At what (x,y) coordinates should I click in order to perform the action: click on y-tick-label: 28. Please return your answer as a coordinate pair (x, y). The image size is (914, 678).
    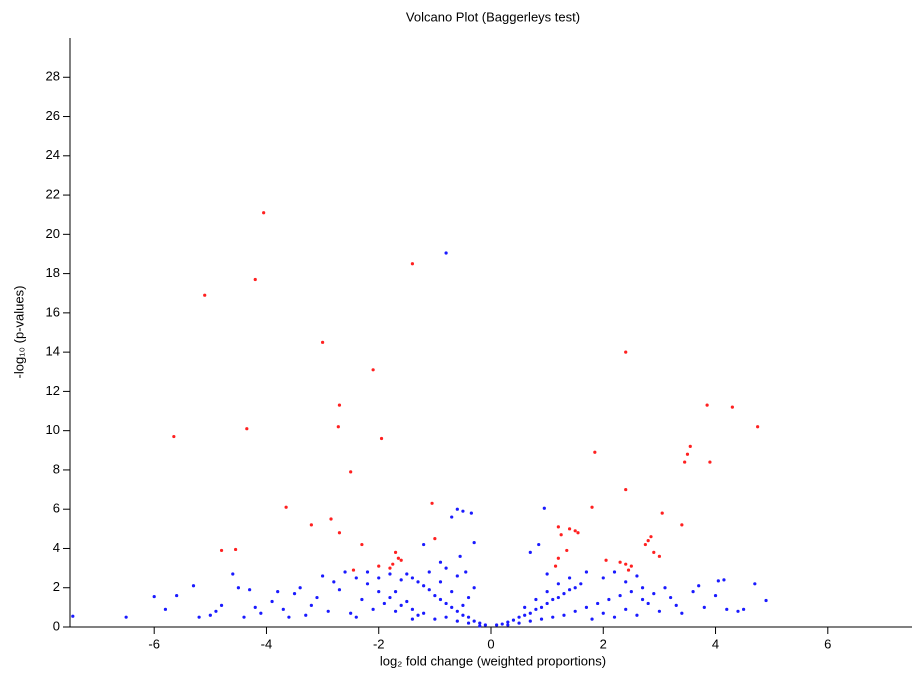
    Looking at the image, I should click on (53, 76).